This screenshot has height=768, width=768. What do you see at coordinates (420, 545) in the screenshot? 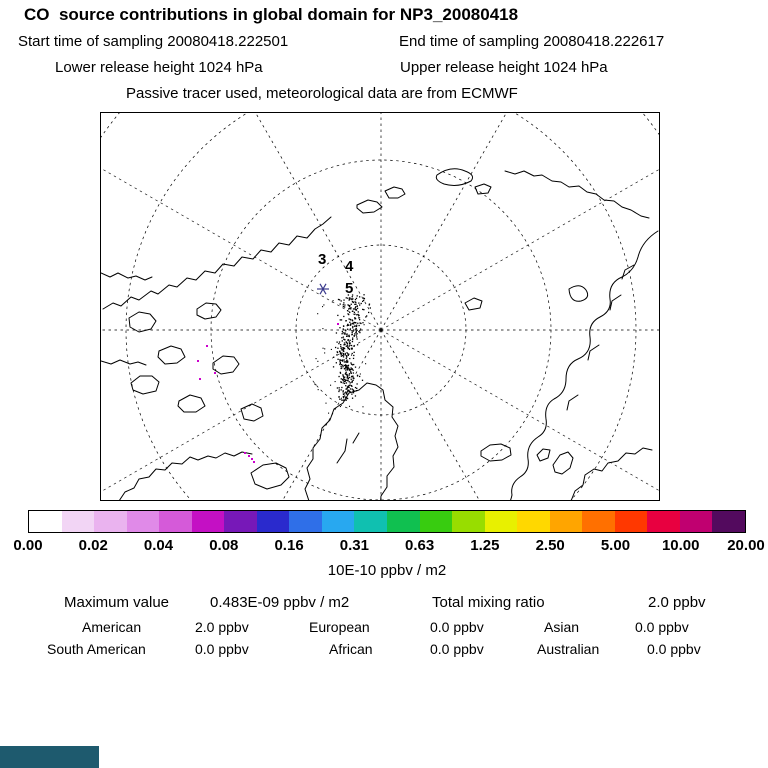
I see `colorbar-tick-label: 0.63` at bounding box center [420, 545].